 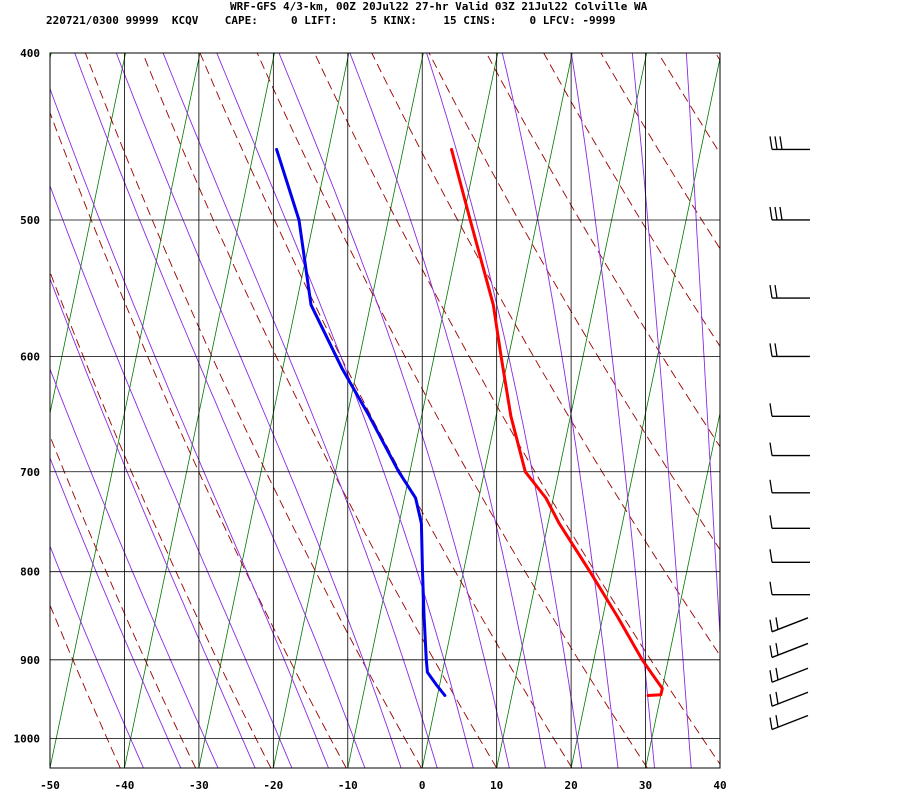 I want to click on x-tick-label: 40, so click(x=719, y=785).